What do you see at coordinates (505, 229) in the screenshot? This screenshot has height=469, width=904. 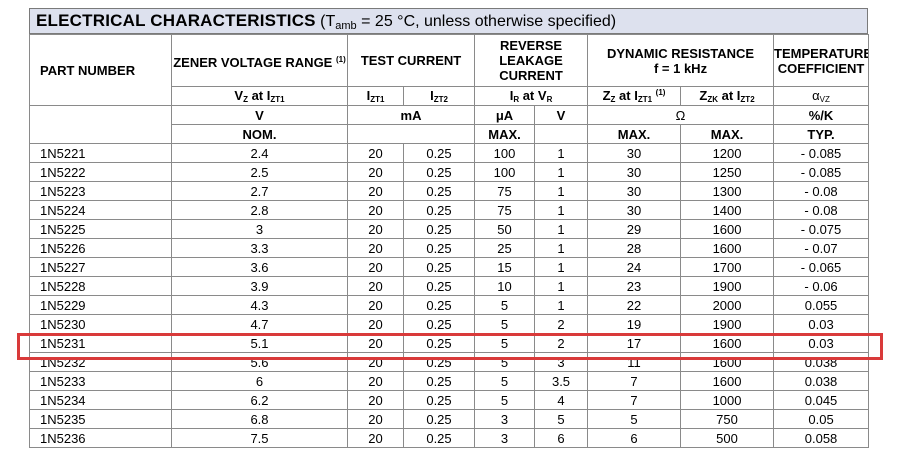 I see `cell-ir-max: 50` at bounding box center [505, 229].